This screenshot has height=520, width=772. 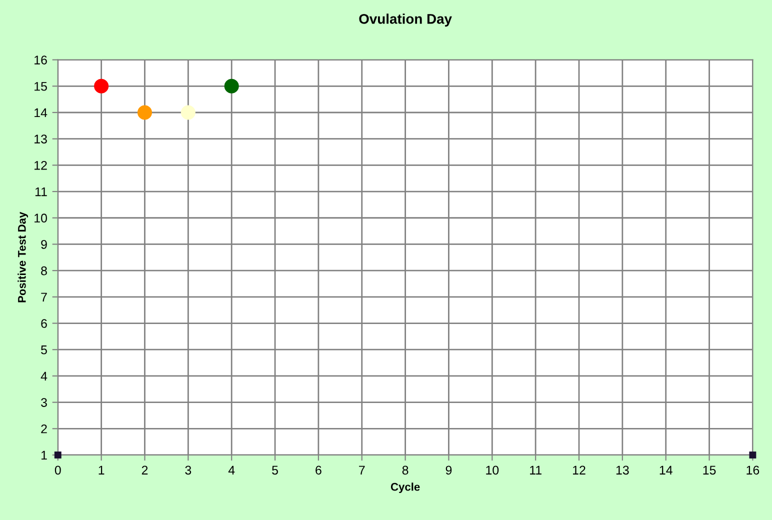 I want to click on y-tick-label: 11, so click(x=41, y=191).